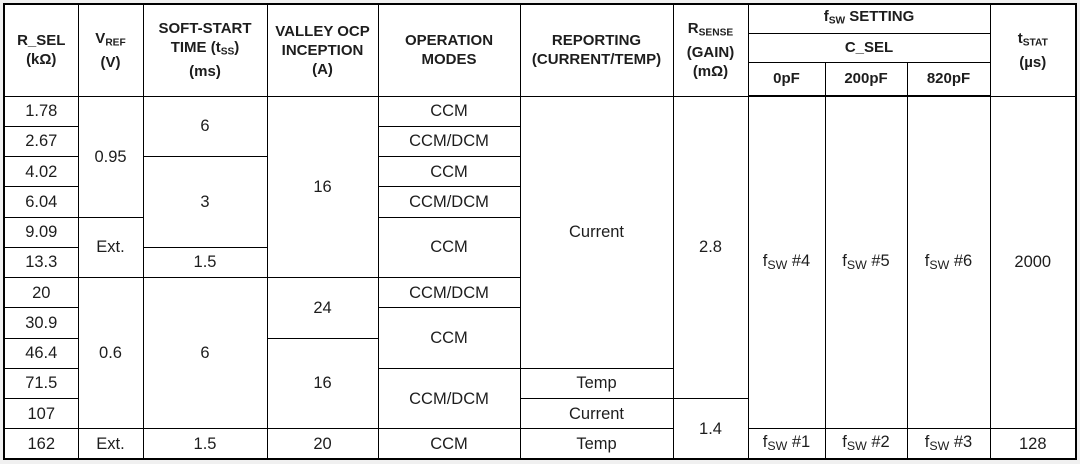  What do you see at coordinates (322, 31) in the screenshot?
I see `header-line: VALLEY OCP` at bounding box center [322, 31].